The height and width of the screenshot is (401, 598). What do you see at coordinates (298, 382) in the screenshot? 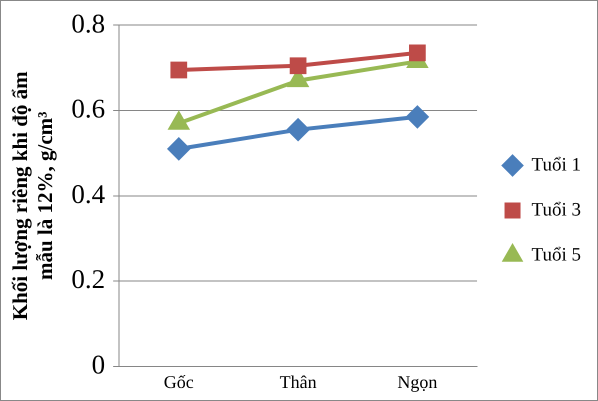
I see `x-tick-label: Thân` at bounding box center [298, 382].